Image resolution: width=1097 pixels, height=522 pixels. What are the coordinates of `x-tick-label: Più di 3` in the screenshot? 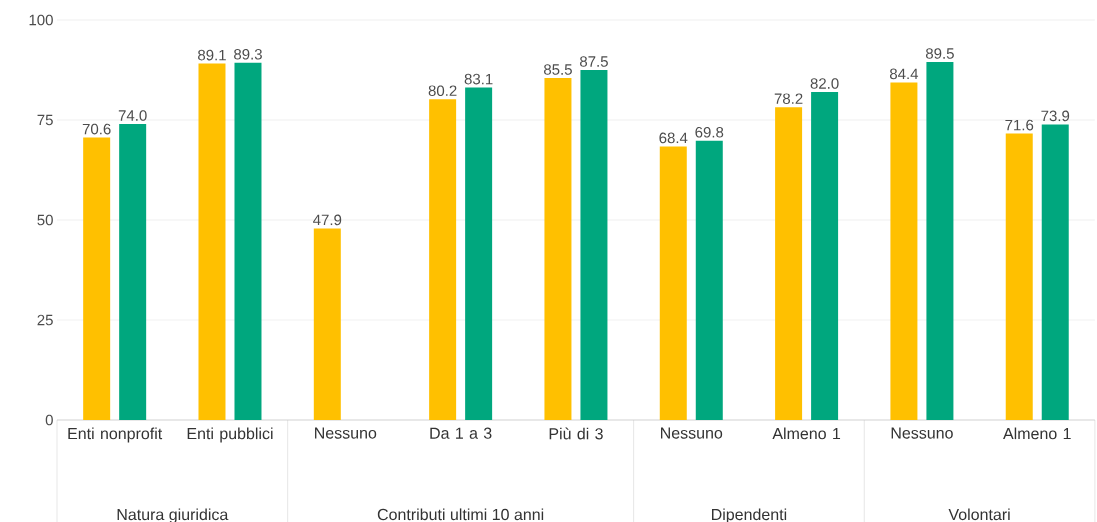 It's located at (576, 433).